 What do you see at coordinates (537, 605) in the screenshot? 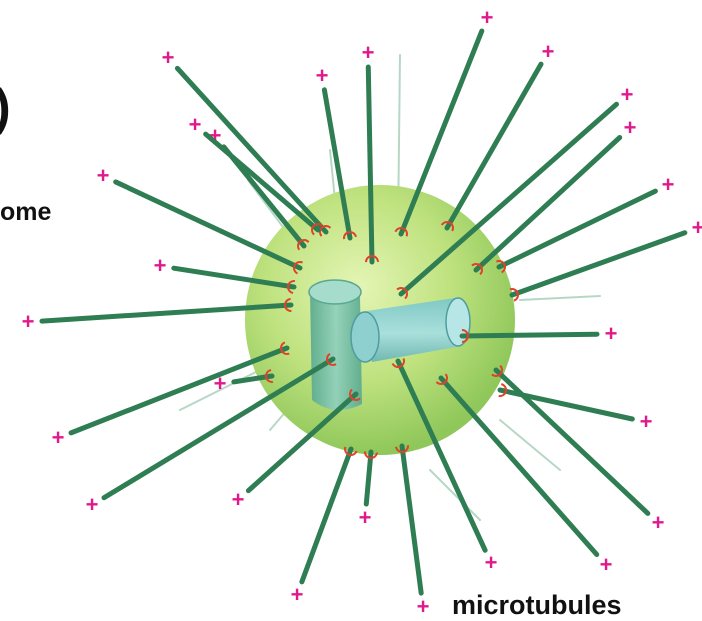
I see `microtubules-label: microtubules` at bounding box center [537, 605].